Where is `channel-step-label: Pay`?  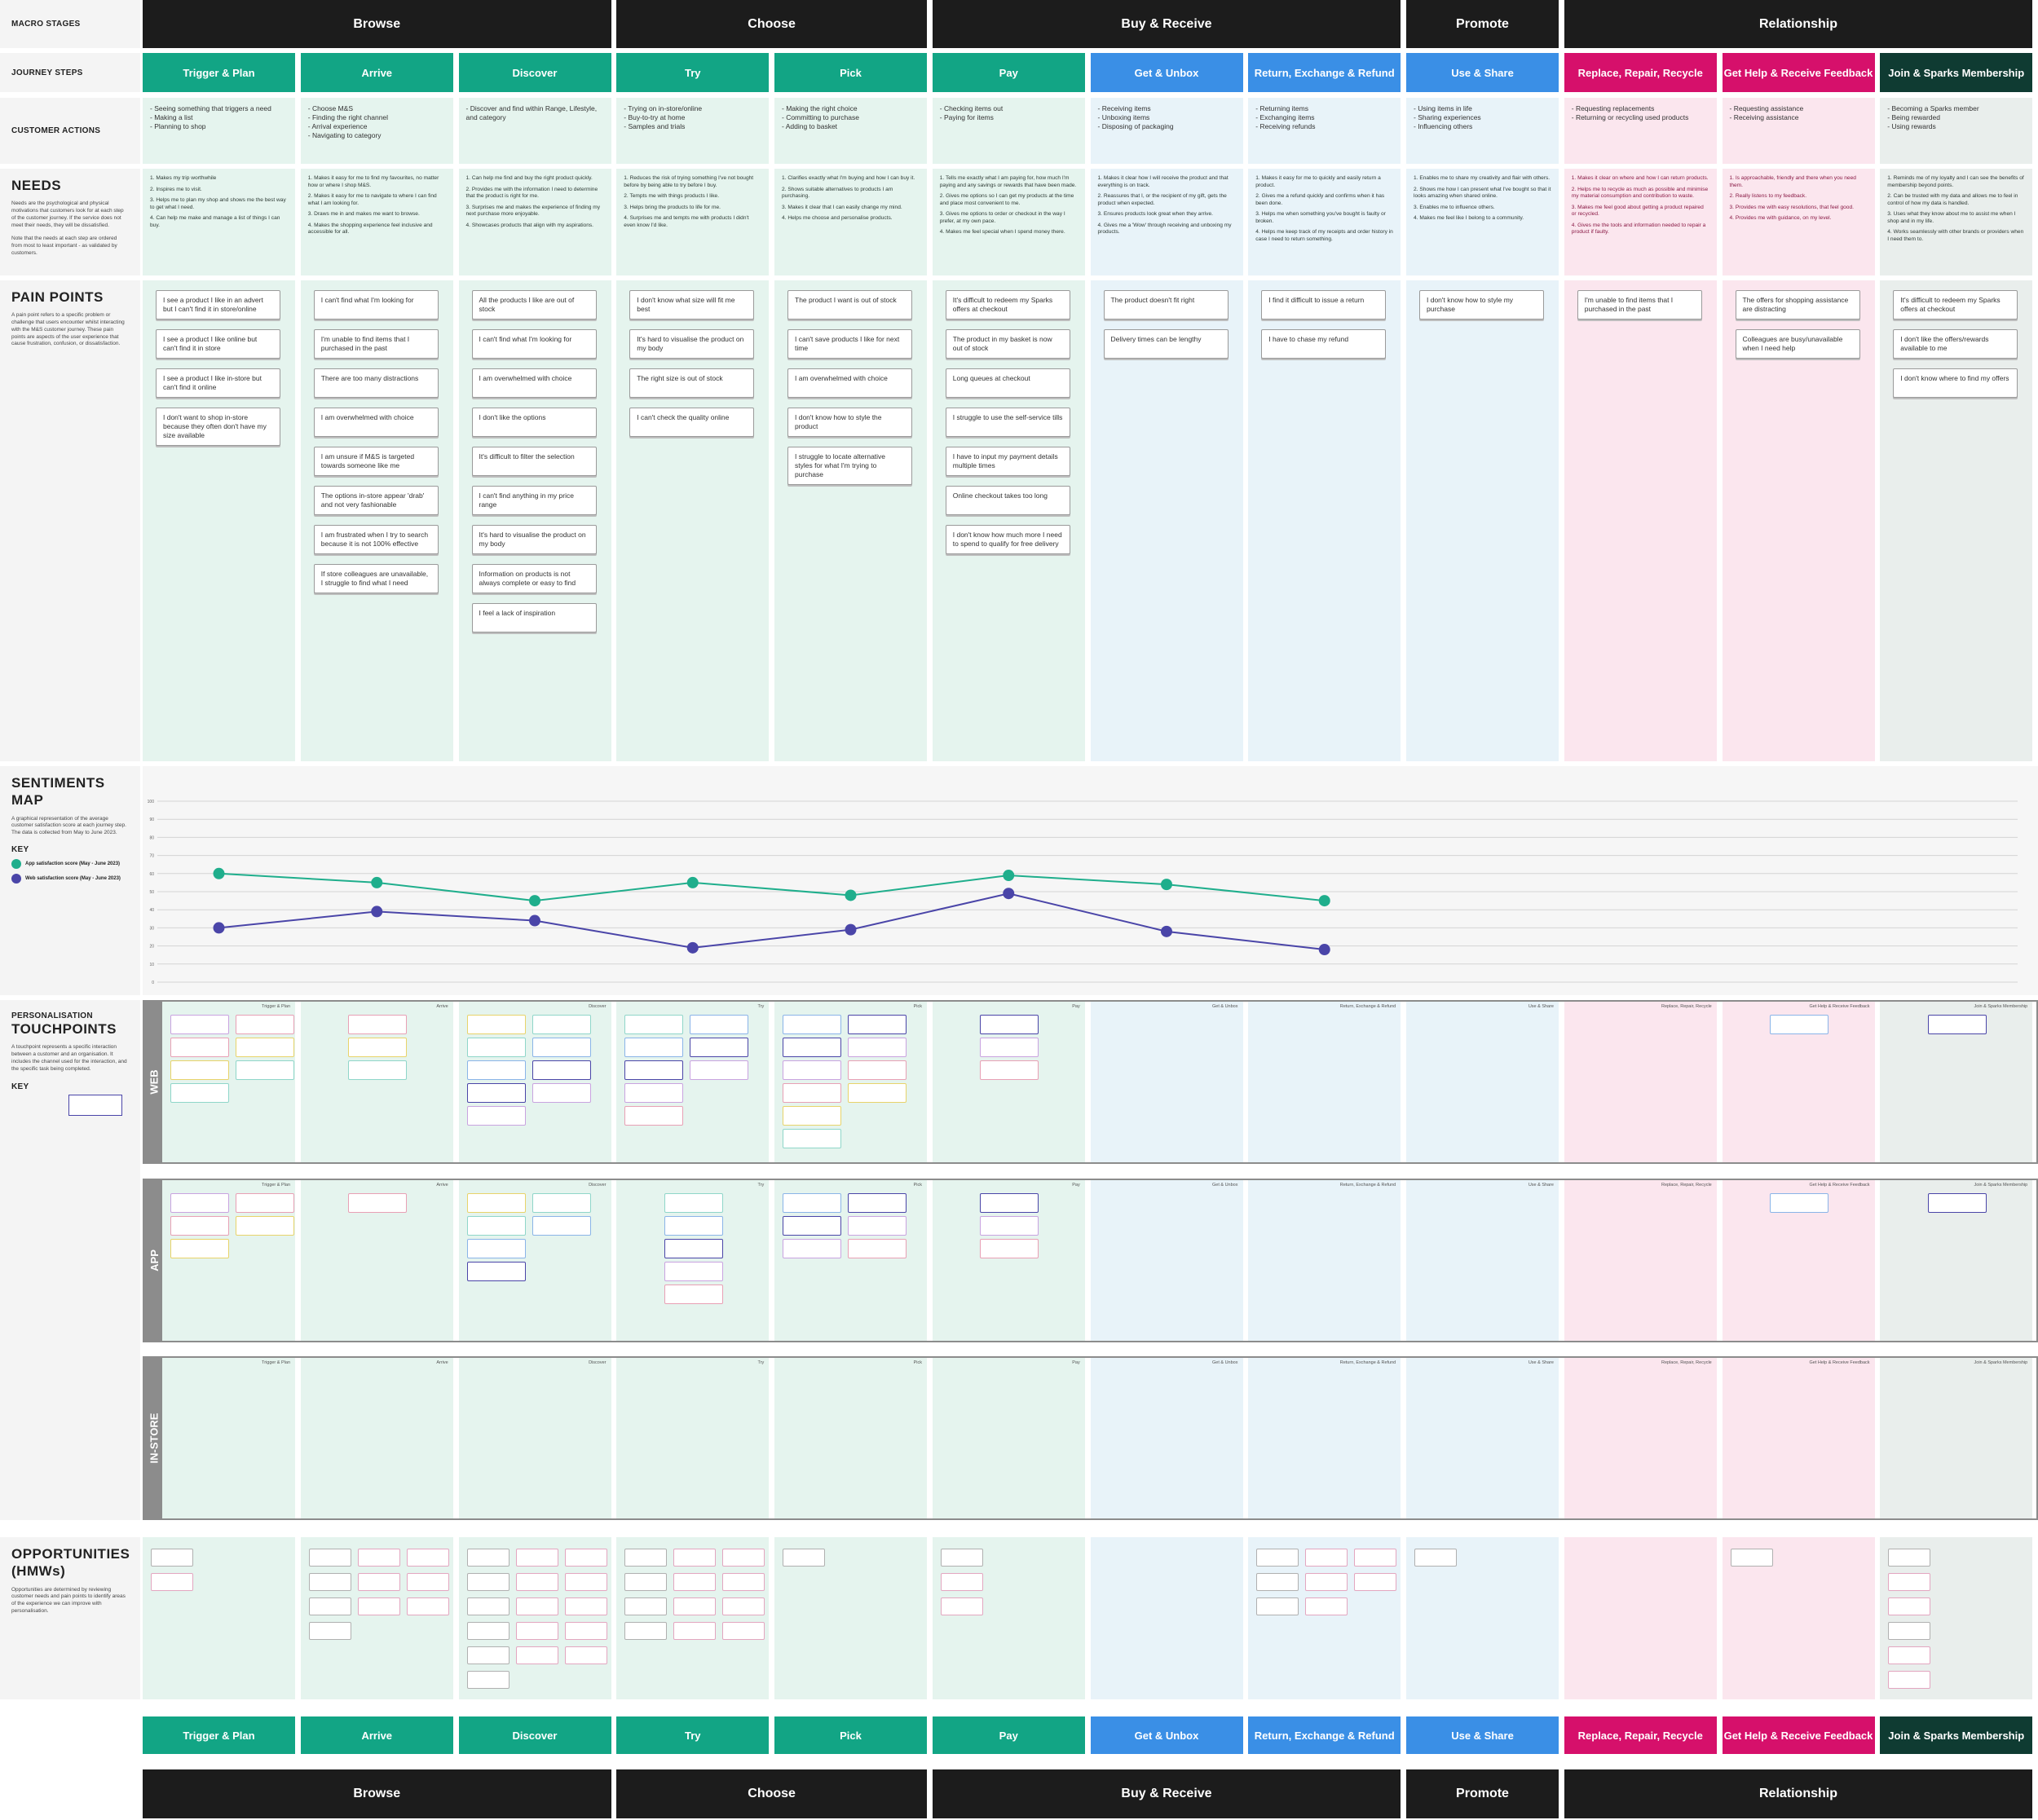
channel-step-label: Pay is located at coordinates (1076, 1363).